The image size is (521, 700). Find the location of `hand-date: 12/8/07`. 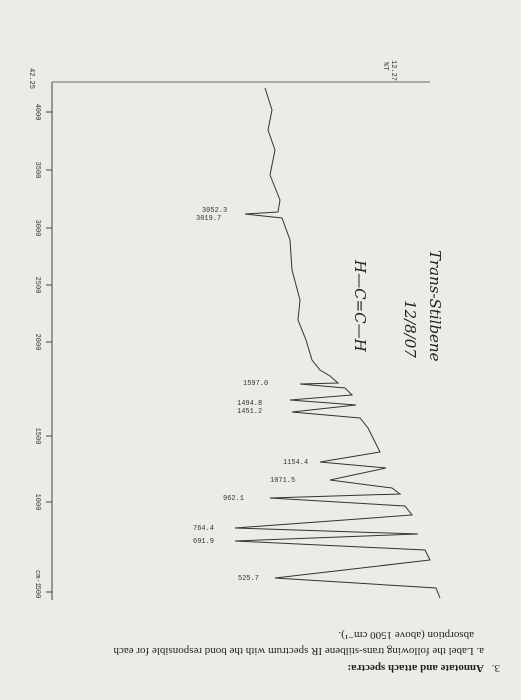

hand-date: 12/8/07 is located at coordinates (410, 329).